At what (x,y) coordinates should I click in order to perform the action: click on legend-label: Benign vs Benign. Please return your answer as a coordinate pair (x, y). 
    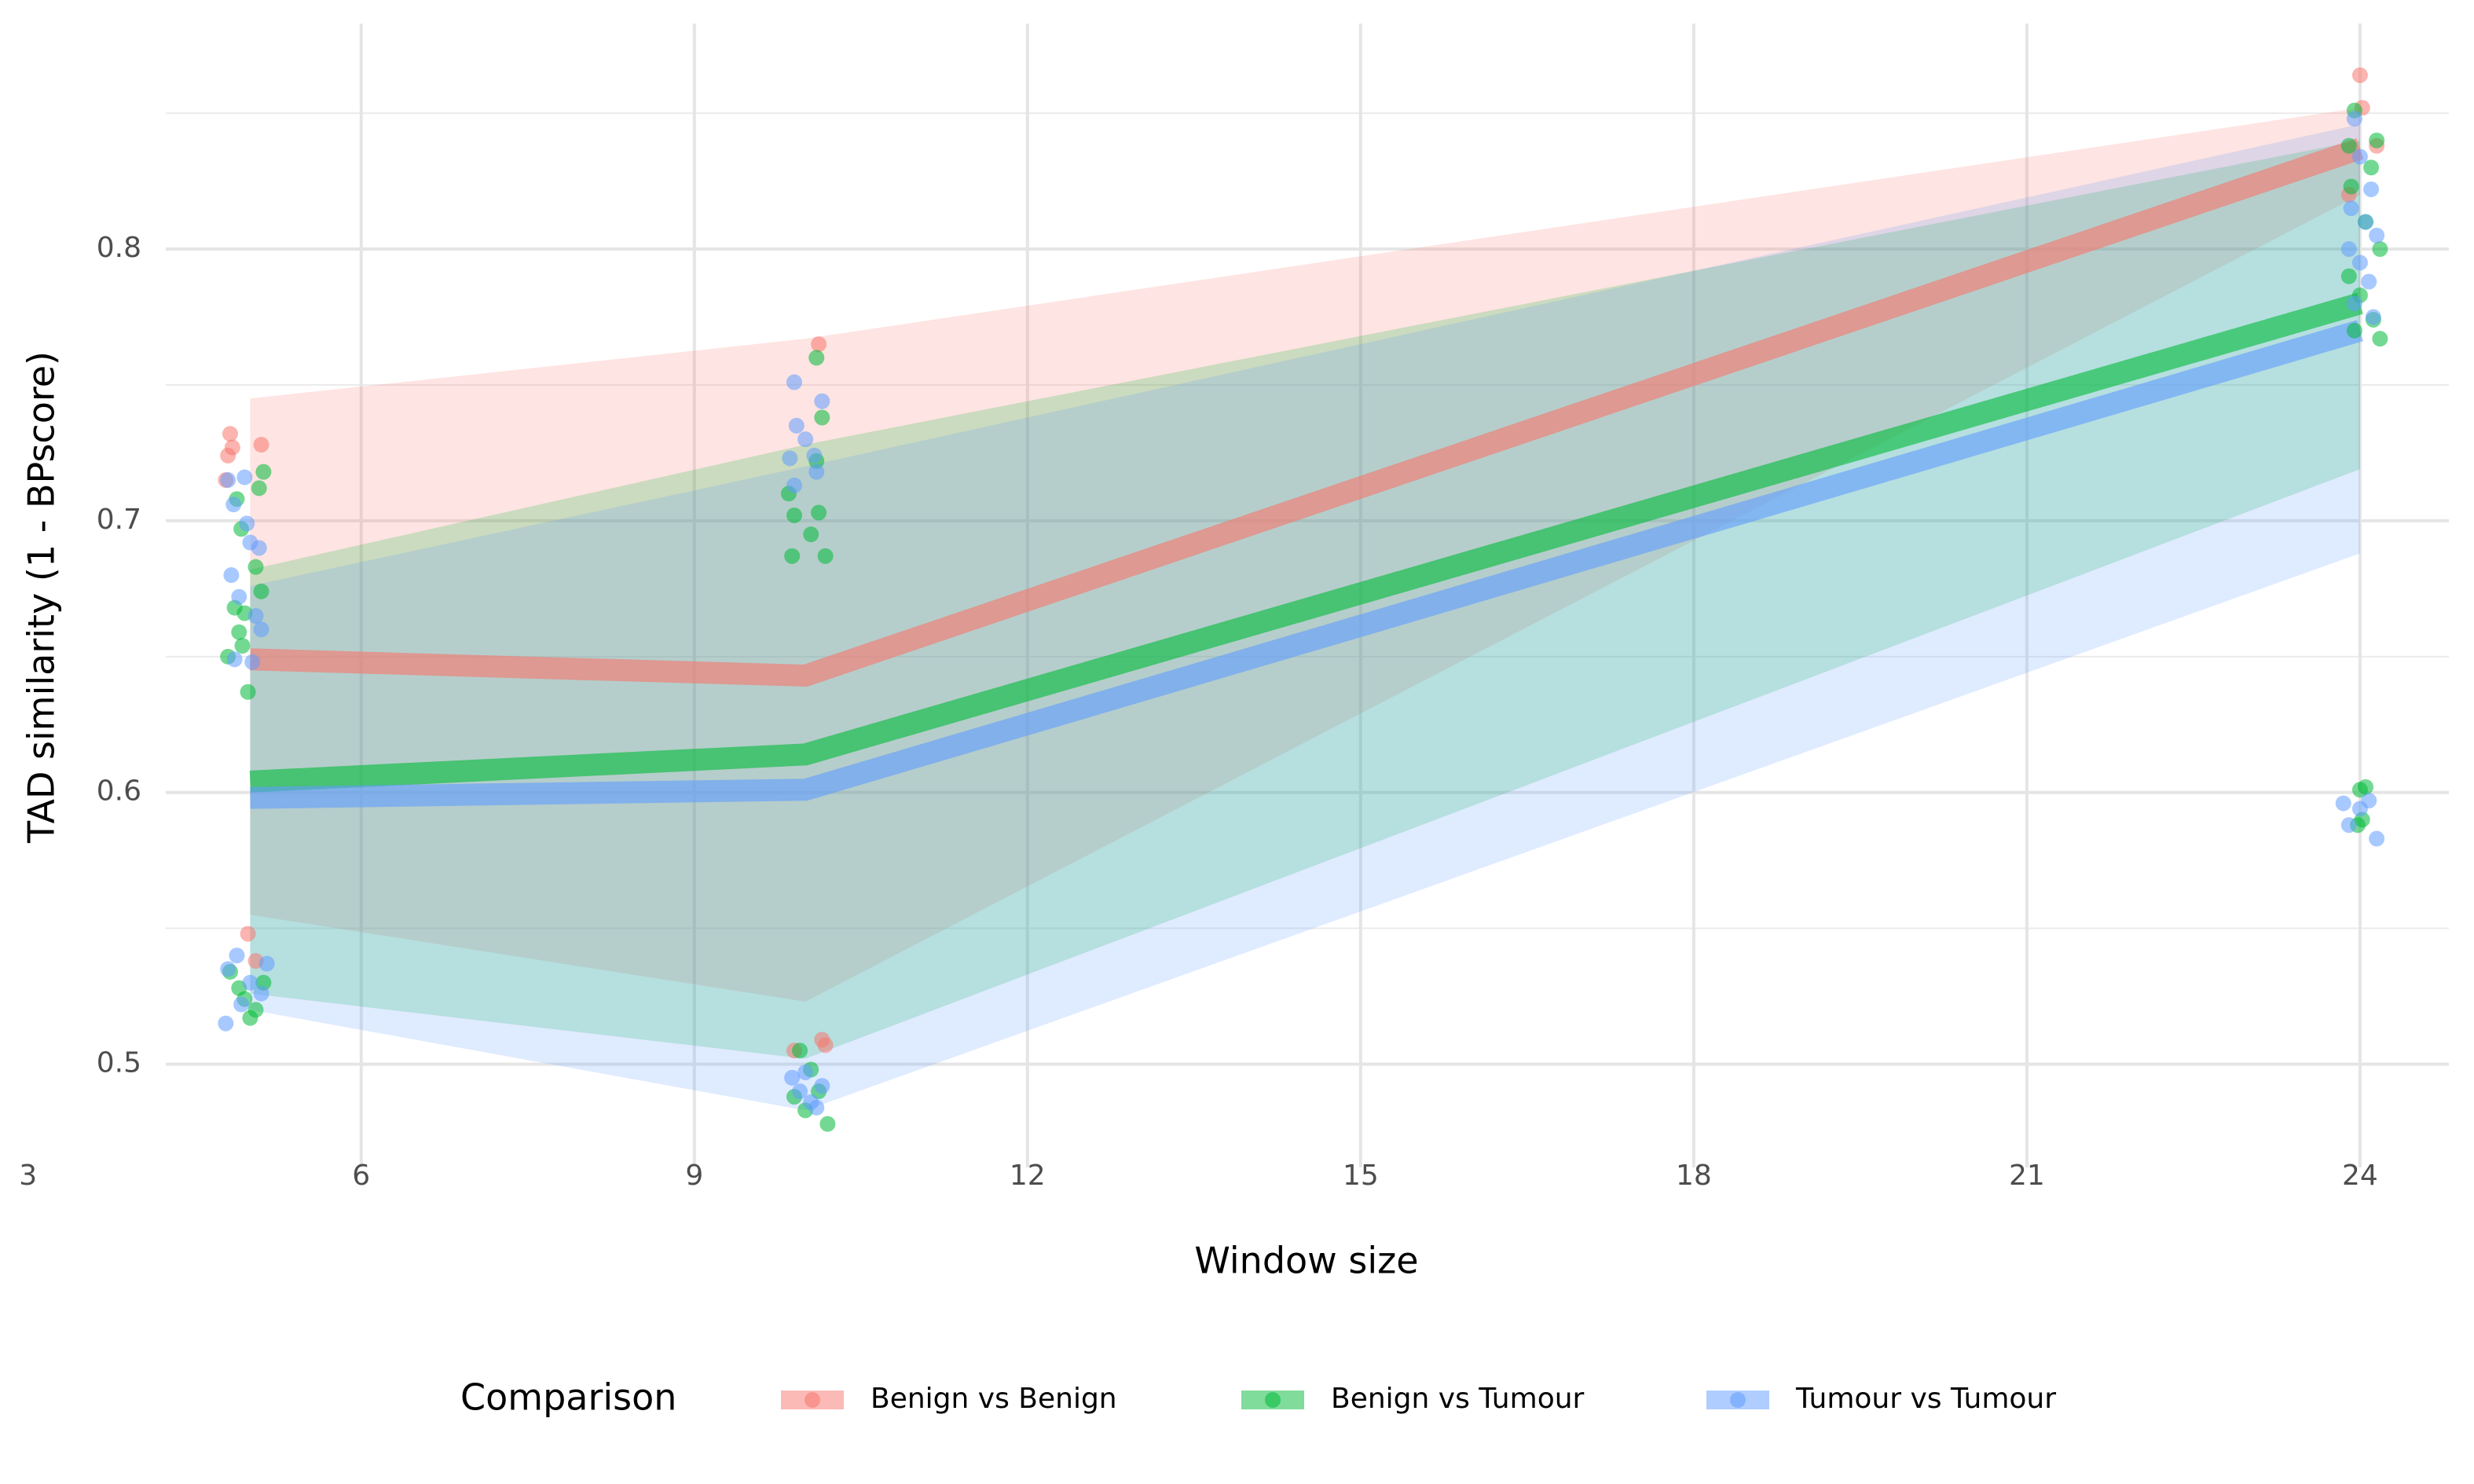
    Looking at the image, I should click on (993, 1399).